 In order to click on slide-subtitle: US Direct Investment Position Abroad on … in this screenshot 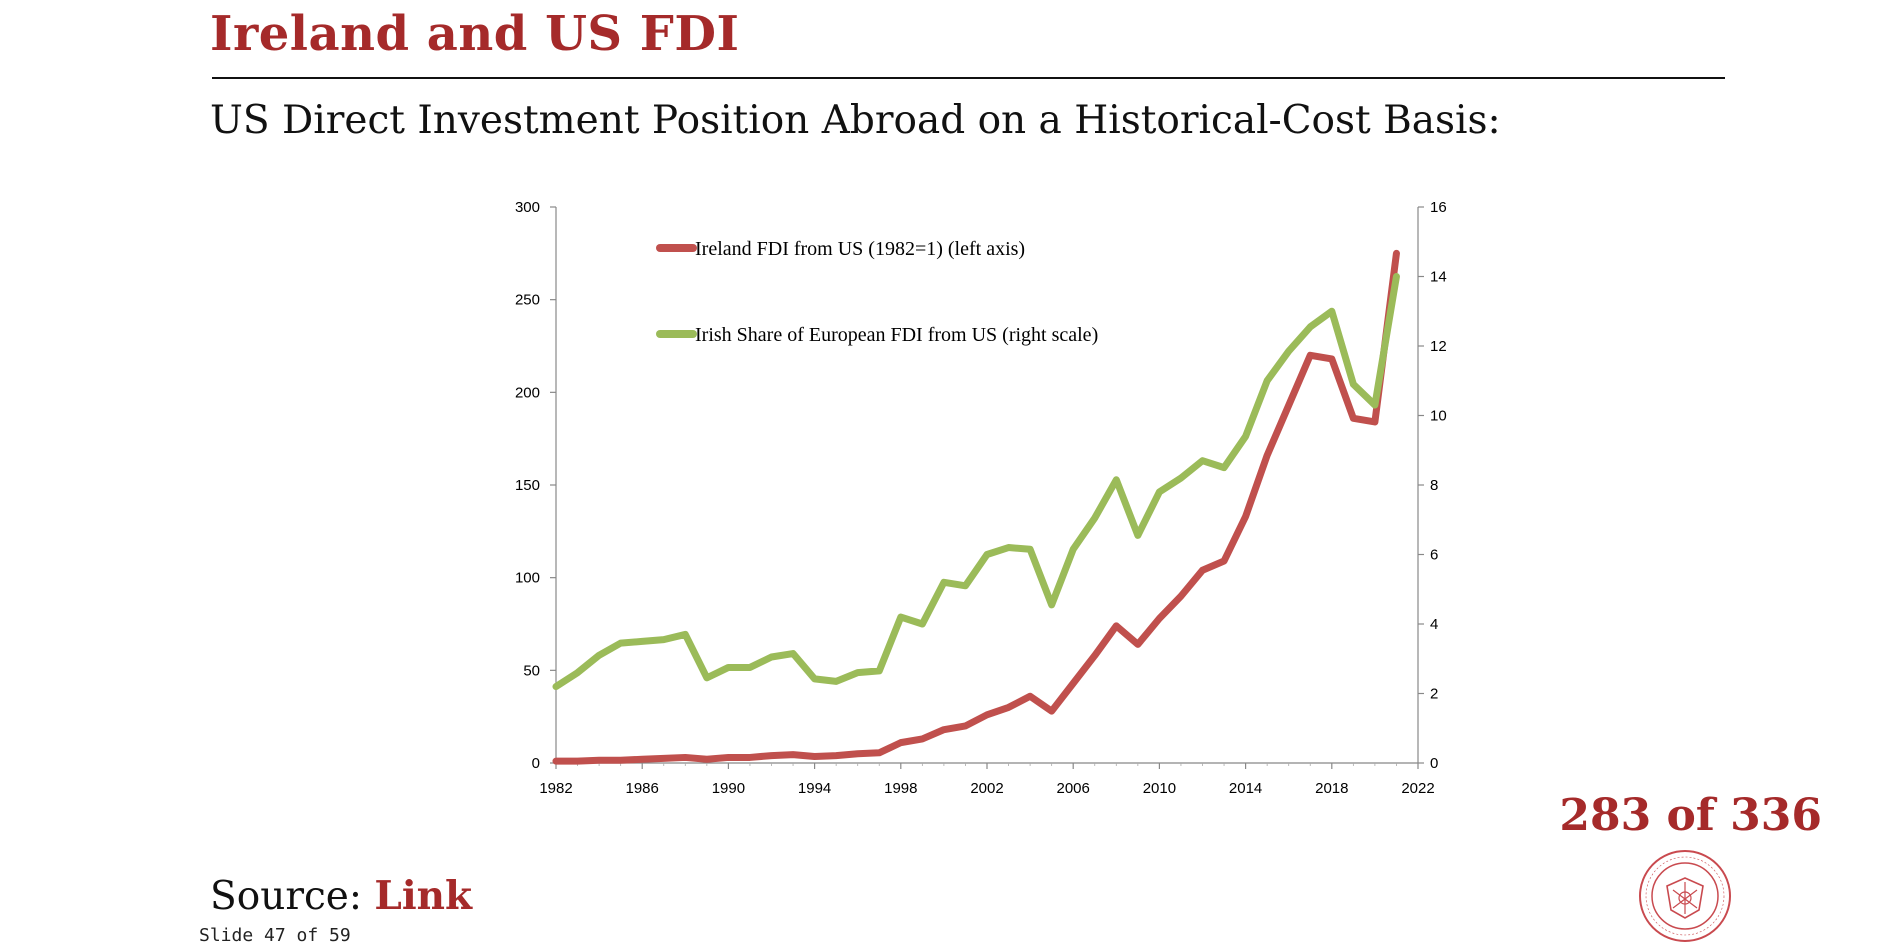, I will do `click(855, 120)`.